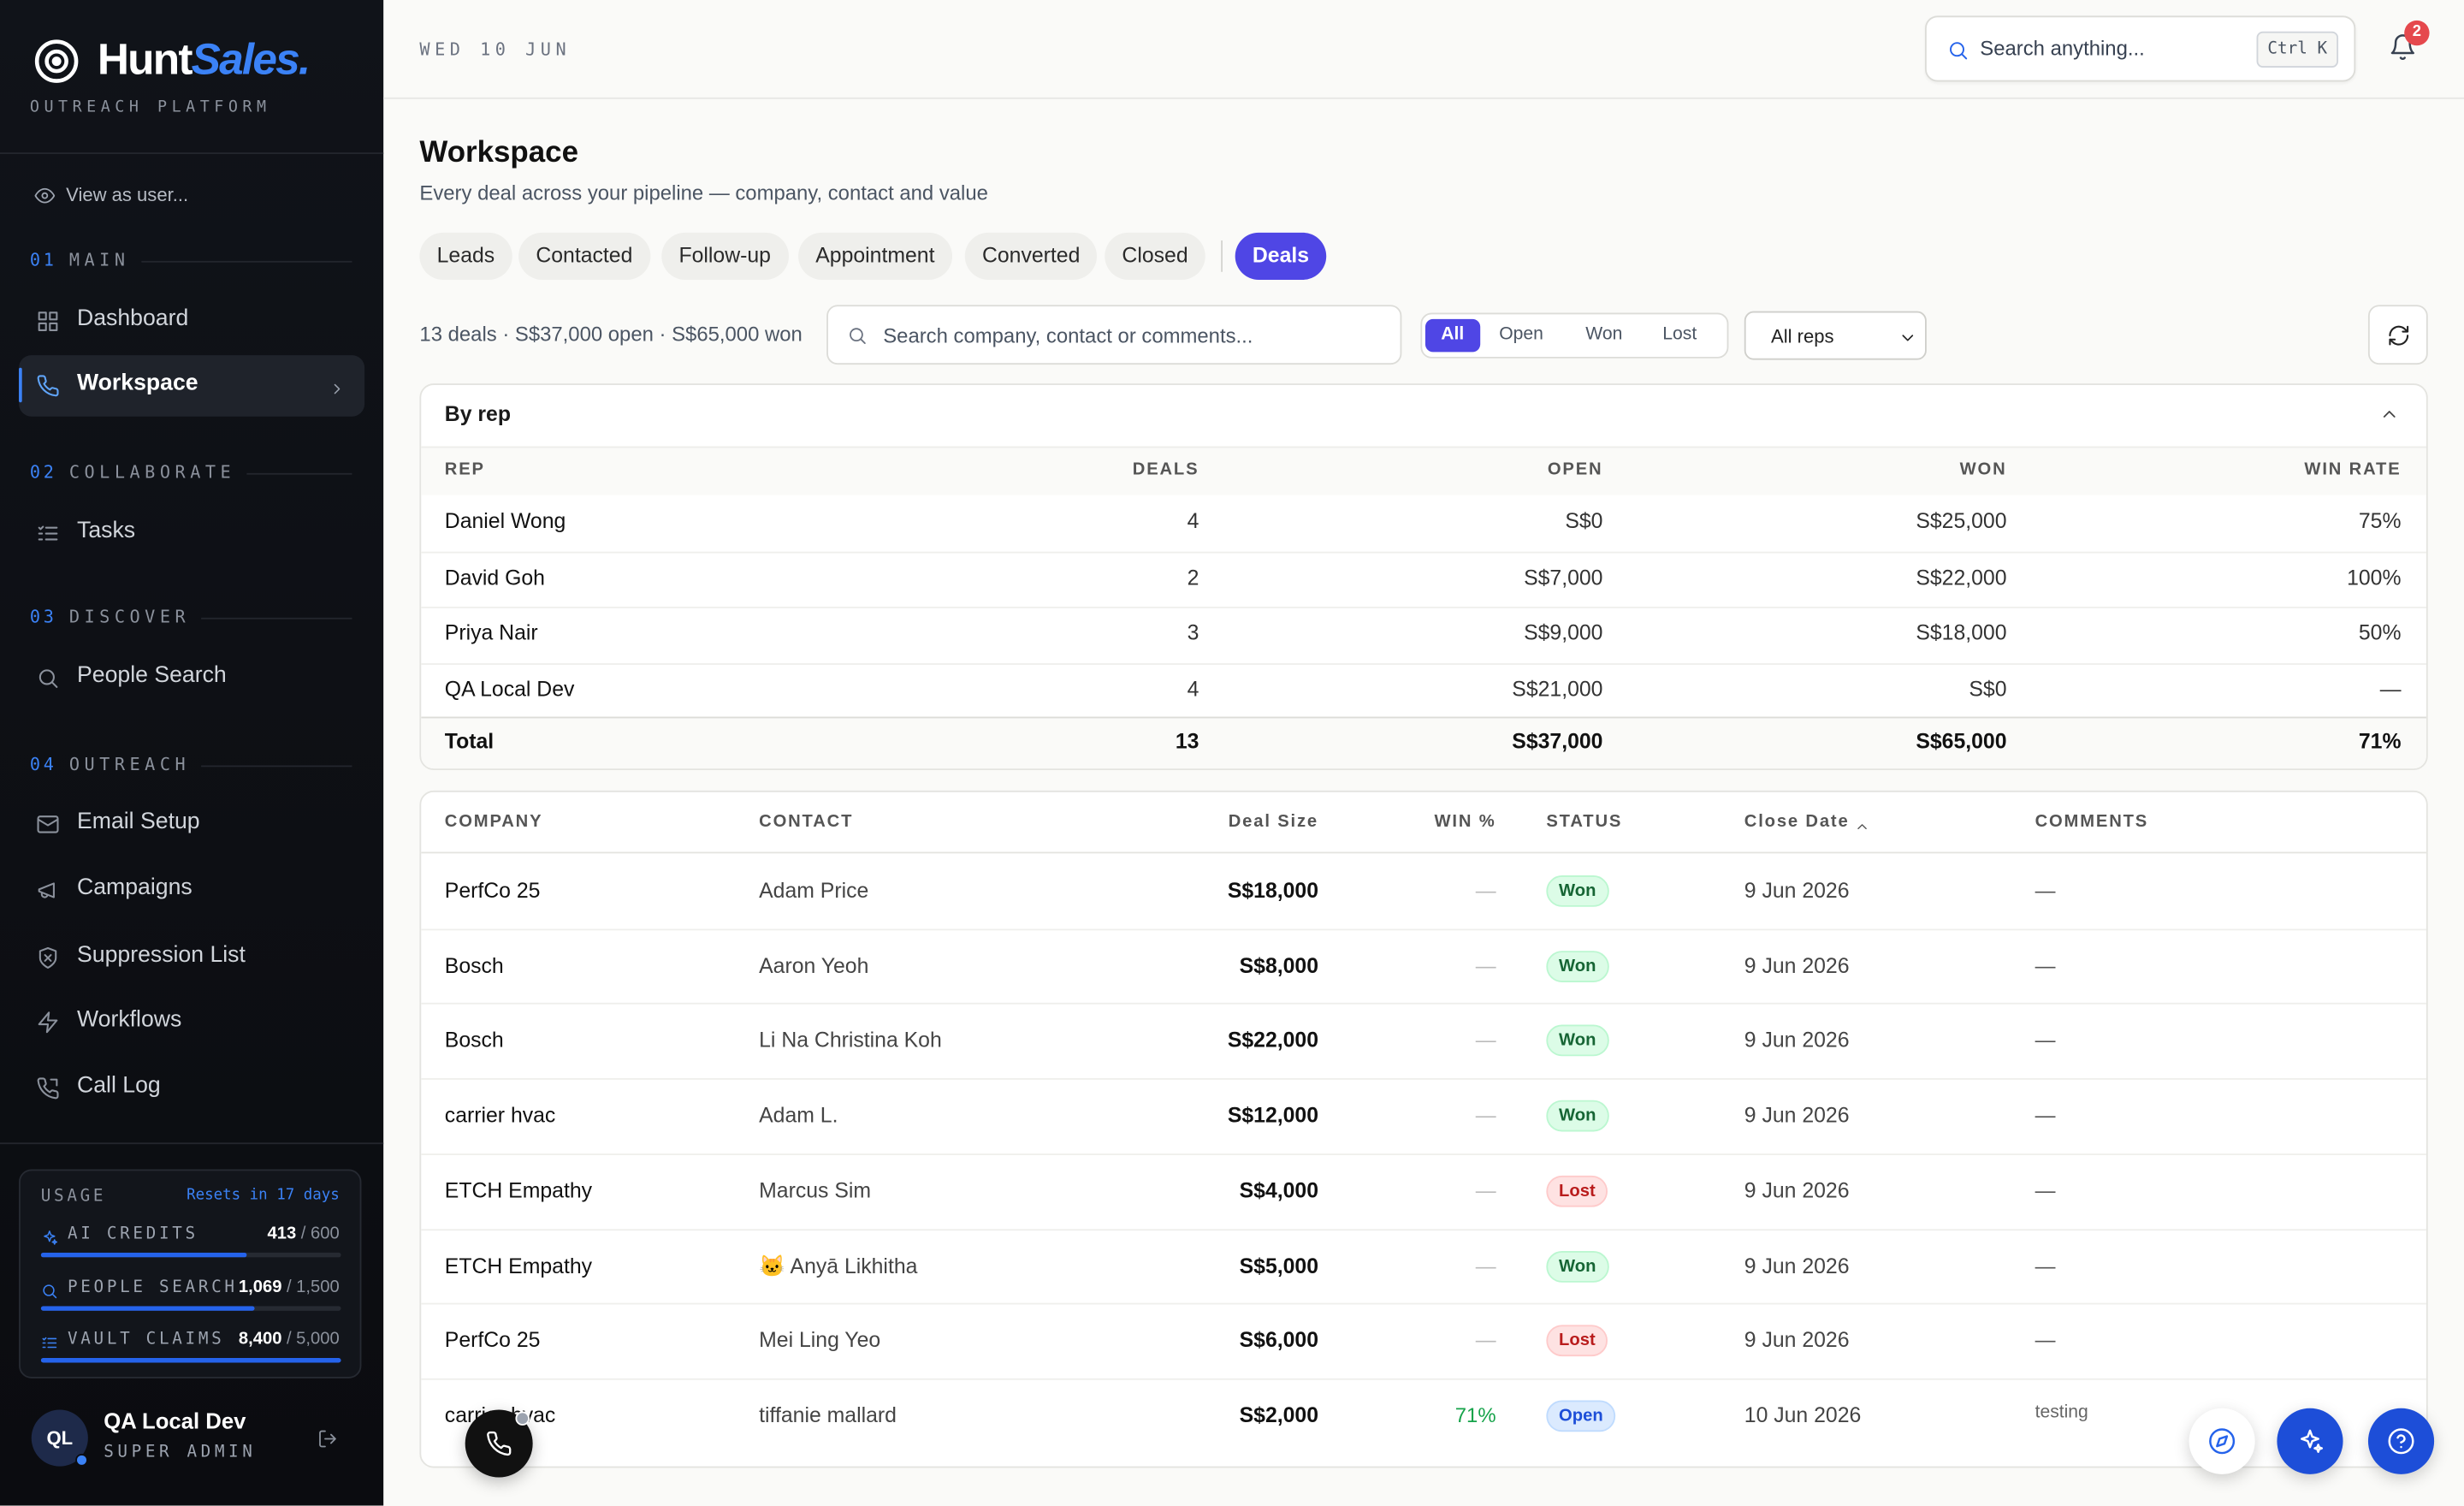 The image size is (2464, 1506). What do you see at coordinates (327, 1439) in the screenshot?
I see `logout-icon` at bounding box center [327, 1439].